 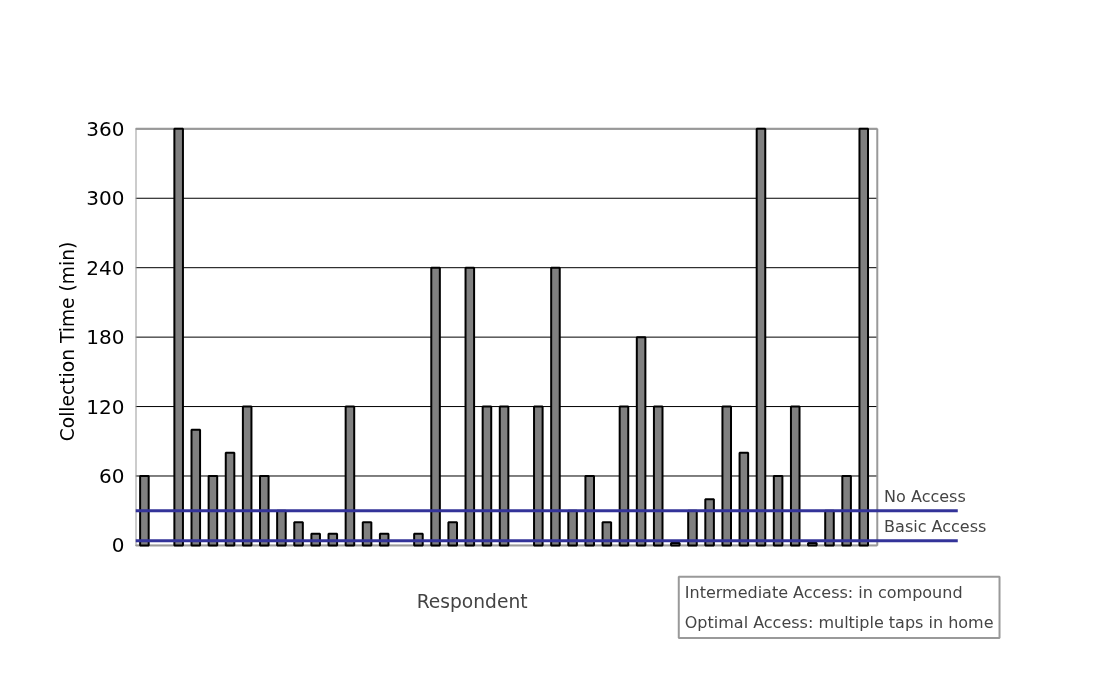 What do you see at coordinates (68, 341) in the screenshot?
I see `y-axis-title: Collection Time (min)` at bounding box center [68, 341].